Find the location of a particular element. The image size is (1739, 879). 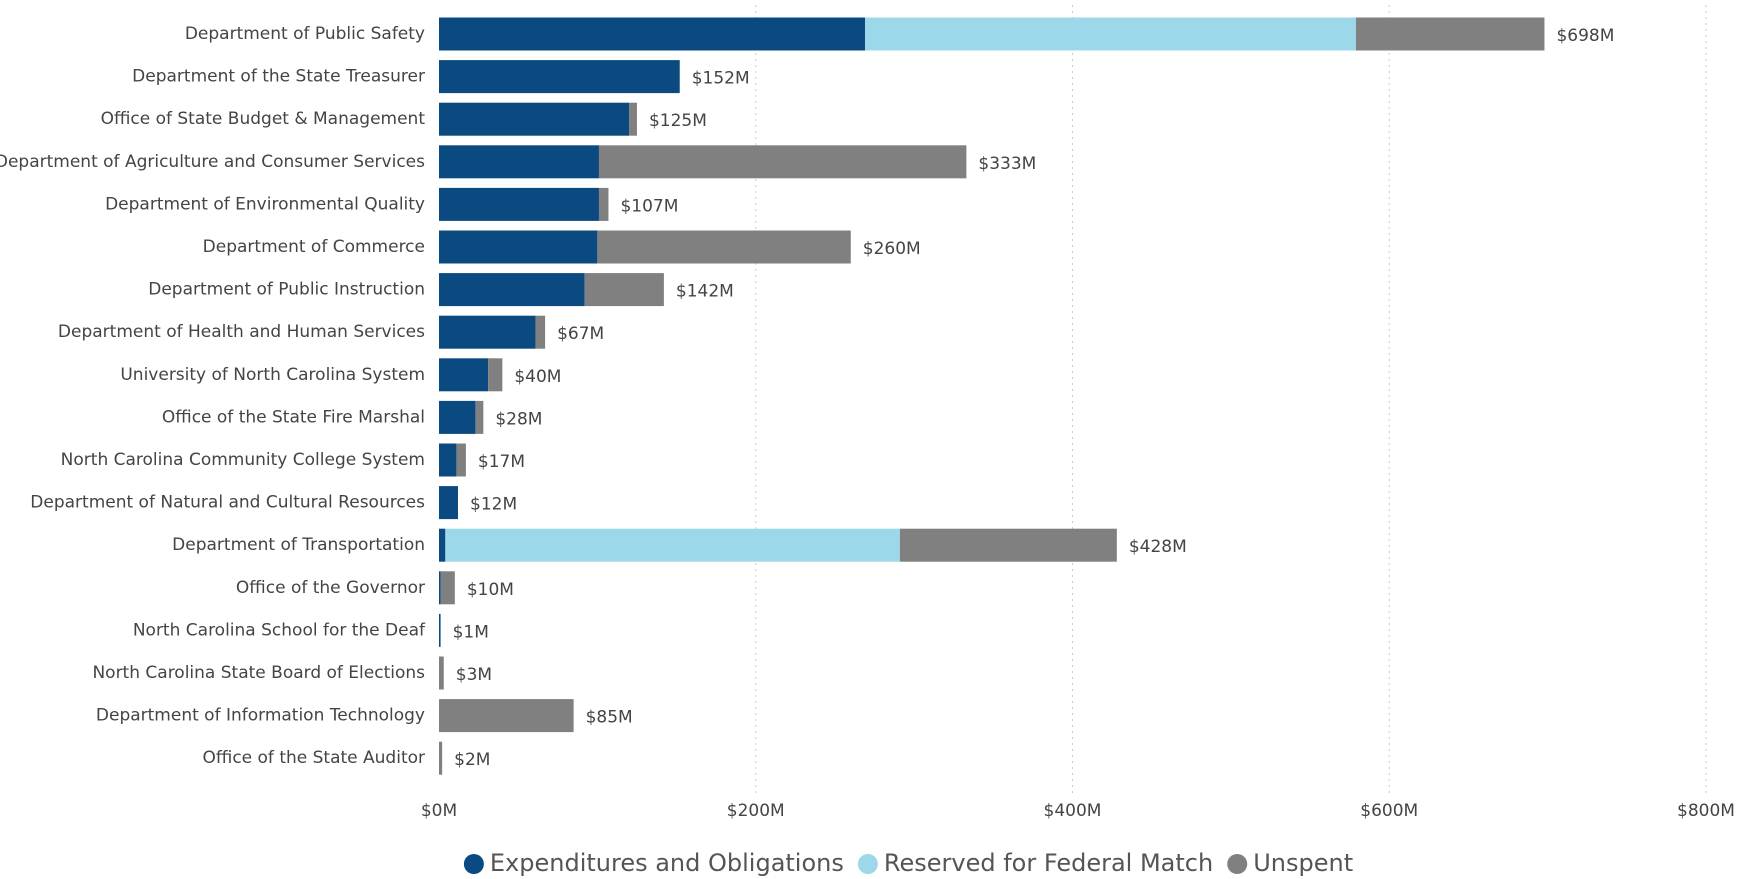

data-label: $333M is located at coordinates (1007, 164).